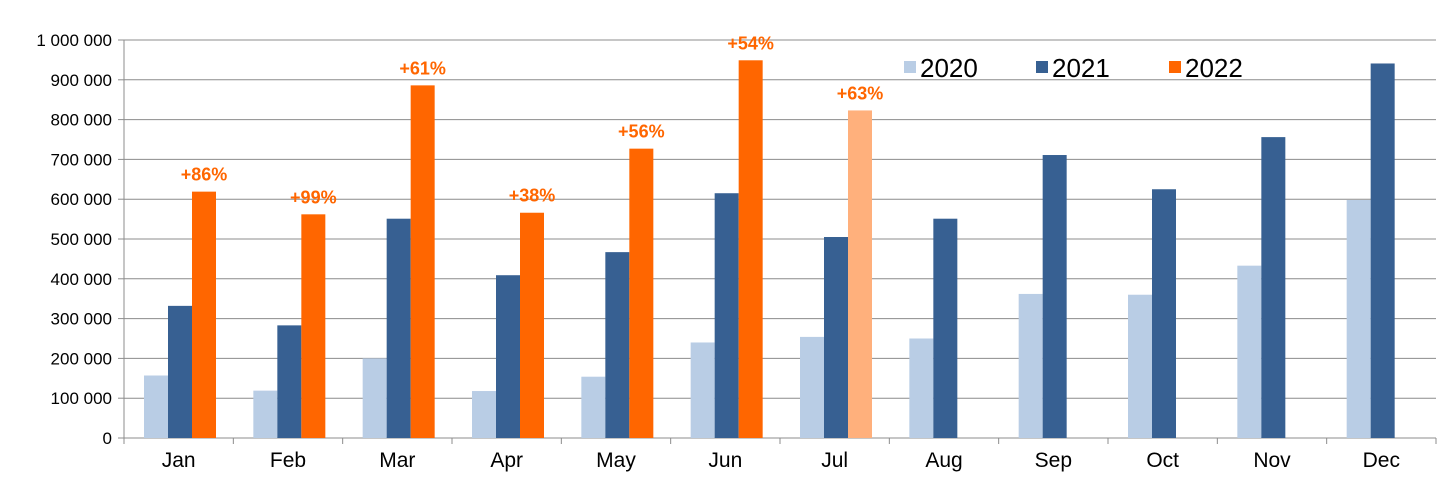  I want to click on legend-swatch-2022, so click(1175, 67).